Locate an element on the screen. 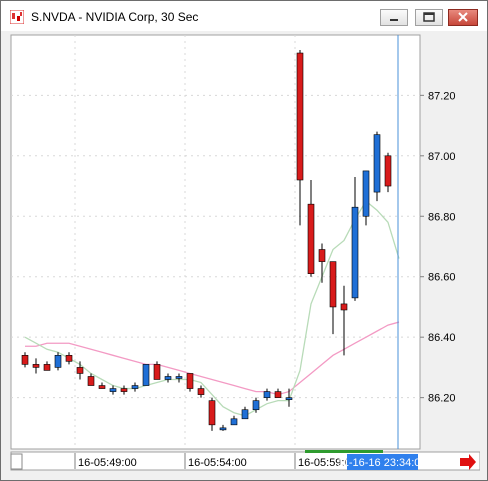 The image size is (488, 481). price-axis: 86.20 86.40 86.60 86.80 87.00 87.20 is located at coordinates (438, 247).